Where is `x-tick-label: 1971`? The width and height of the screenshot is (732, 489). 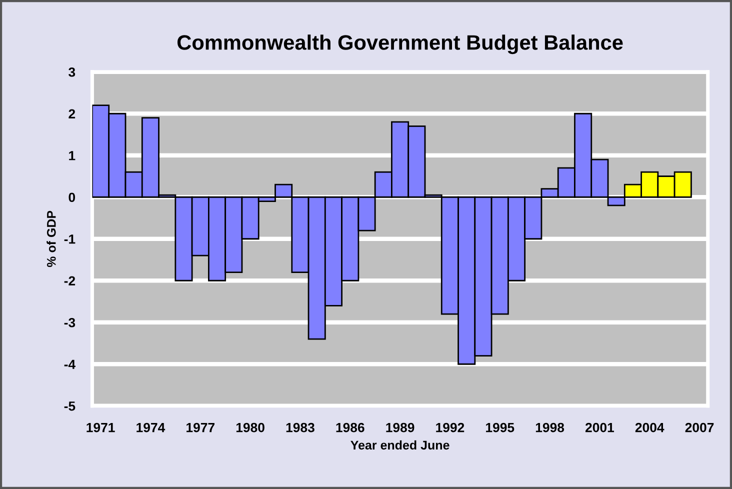 x-tick-label: 1971 is located at coordinates (100, 427).